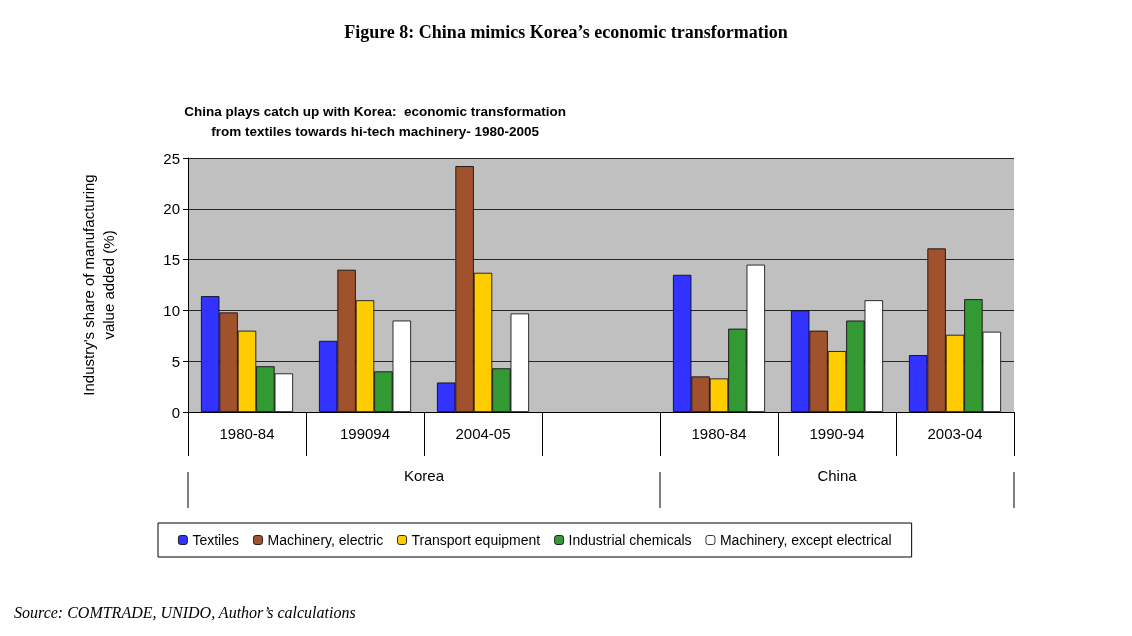 The height and width of the screenshot is (636, 1132). What do you see at coordinates (476, 540) in the screenshot?
I see `legend-label: Transport equipment` at bounding box center [476, 540].